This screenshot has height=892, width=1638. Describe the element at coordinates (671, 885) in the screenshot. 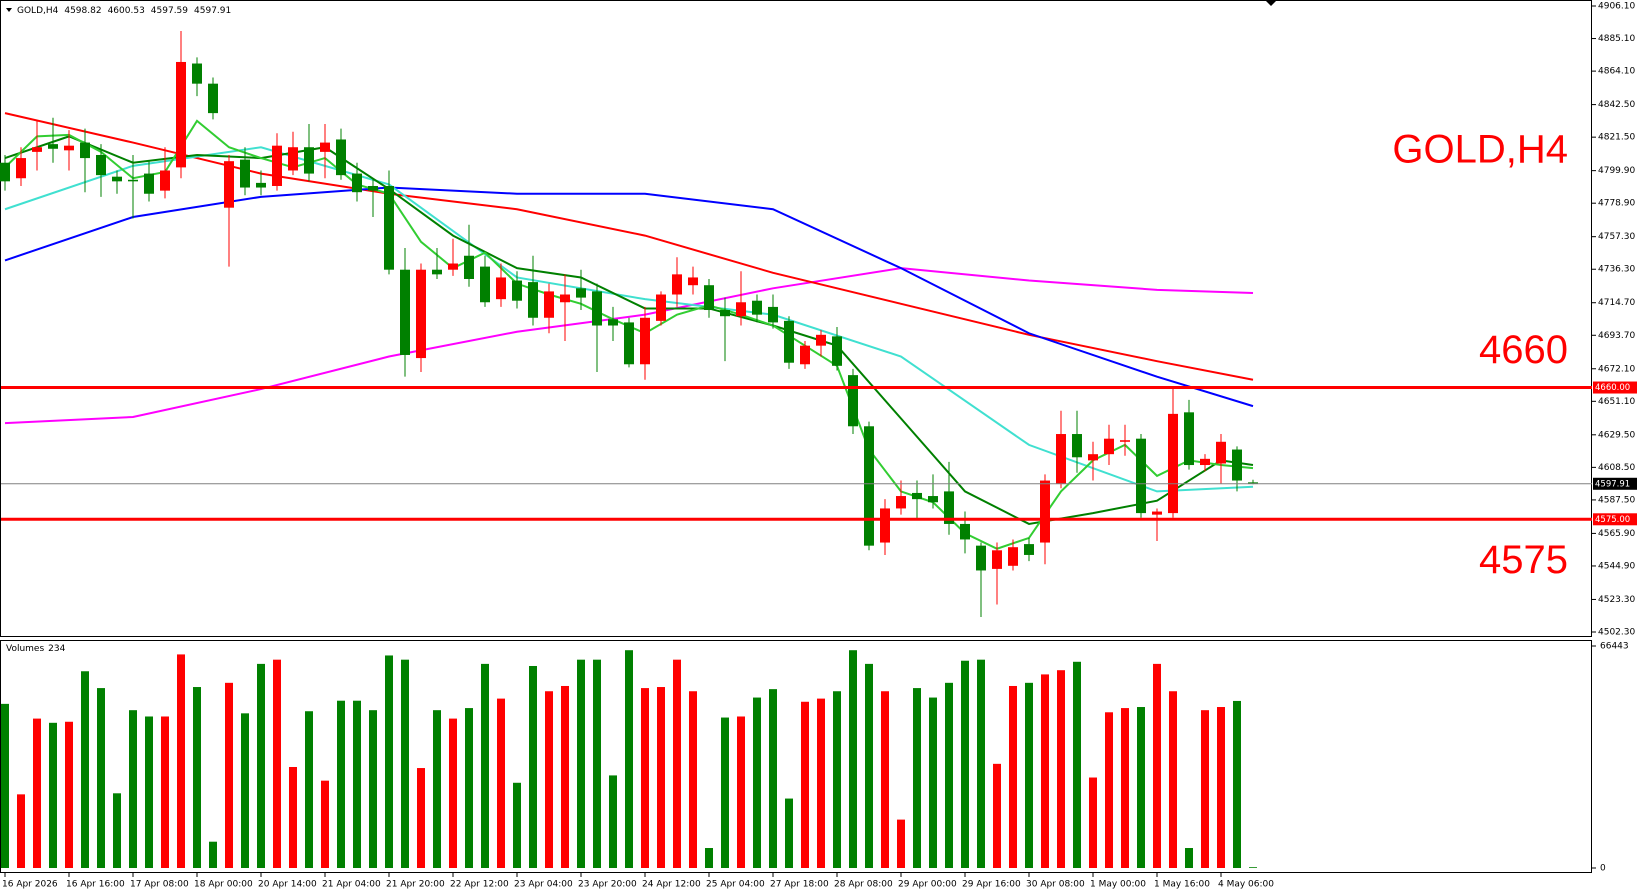

I see `x-tick-label: 24 Apr 12:00` at that location.